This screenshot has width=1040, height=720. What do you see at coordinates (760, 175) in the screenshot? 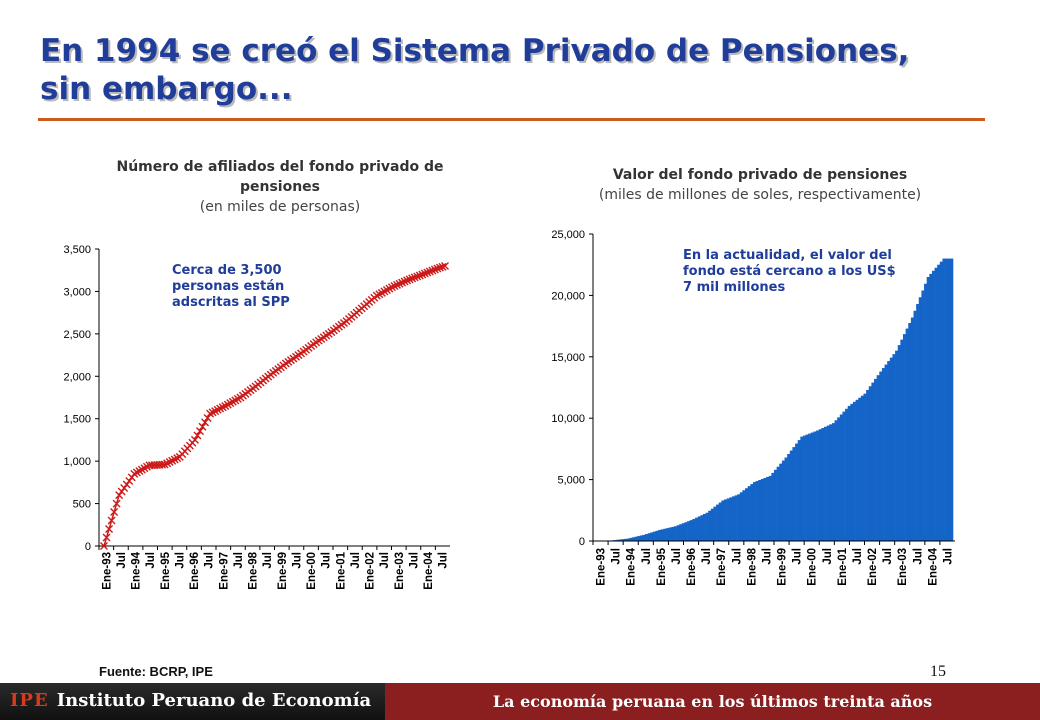
I see `right-chart-title: Valor del fondo privado de pensiones` at bounding box center [760, 175].